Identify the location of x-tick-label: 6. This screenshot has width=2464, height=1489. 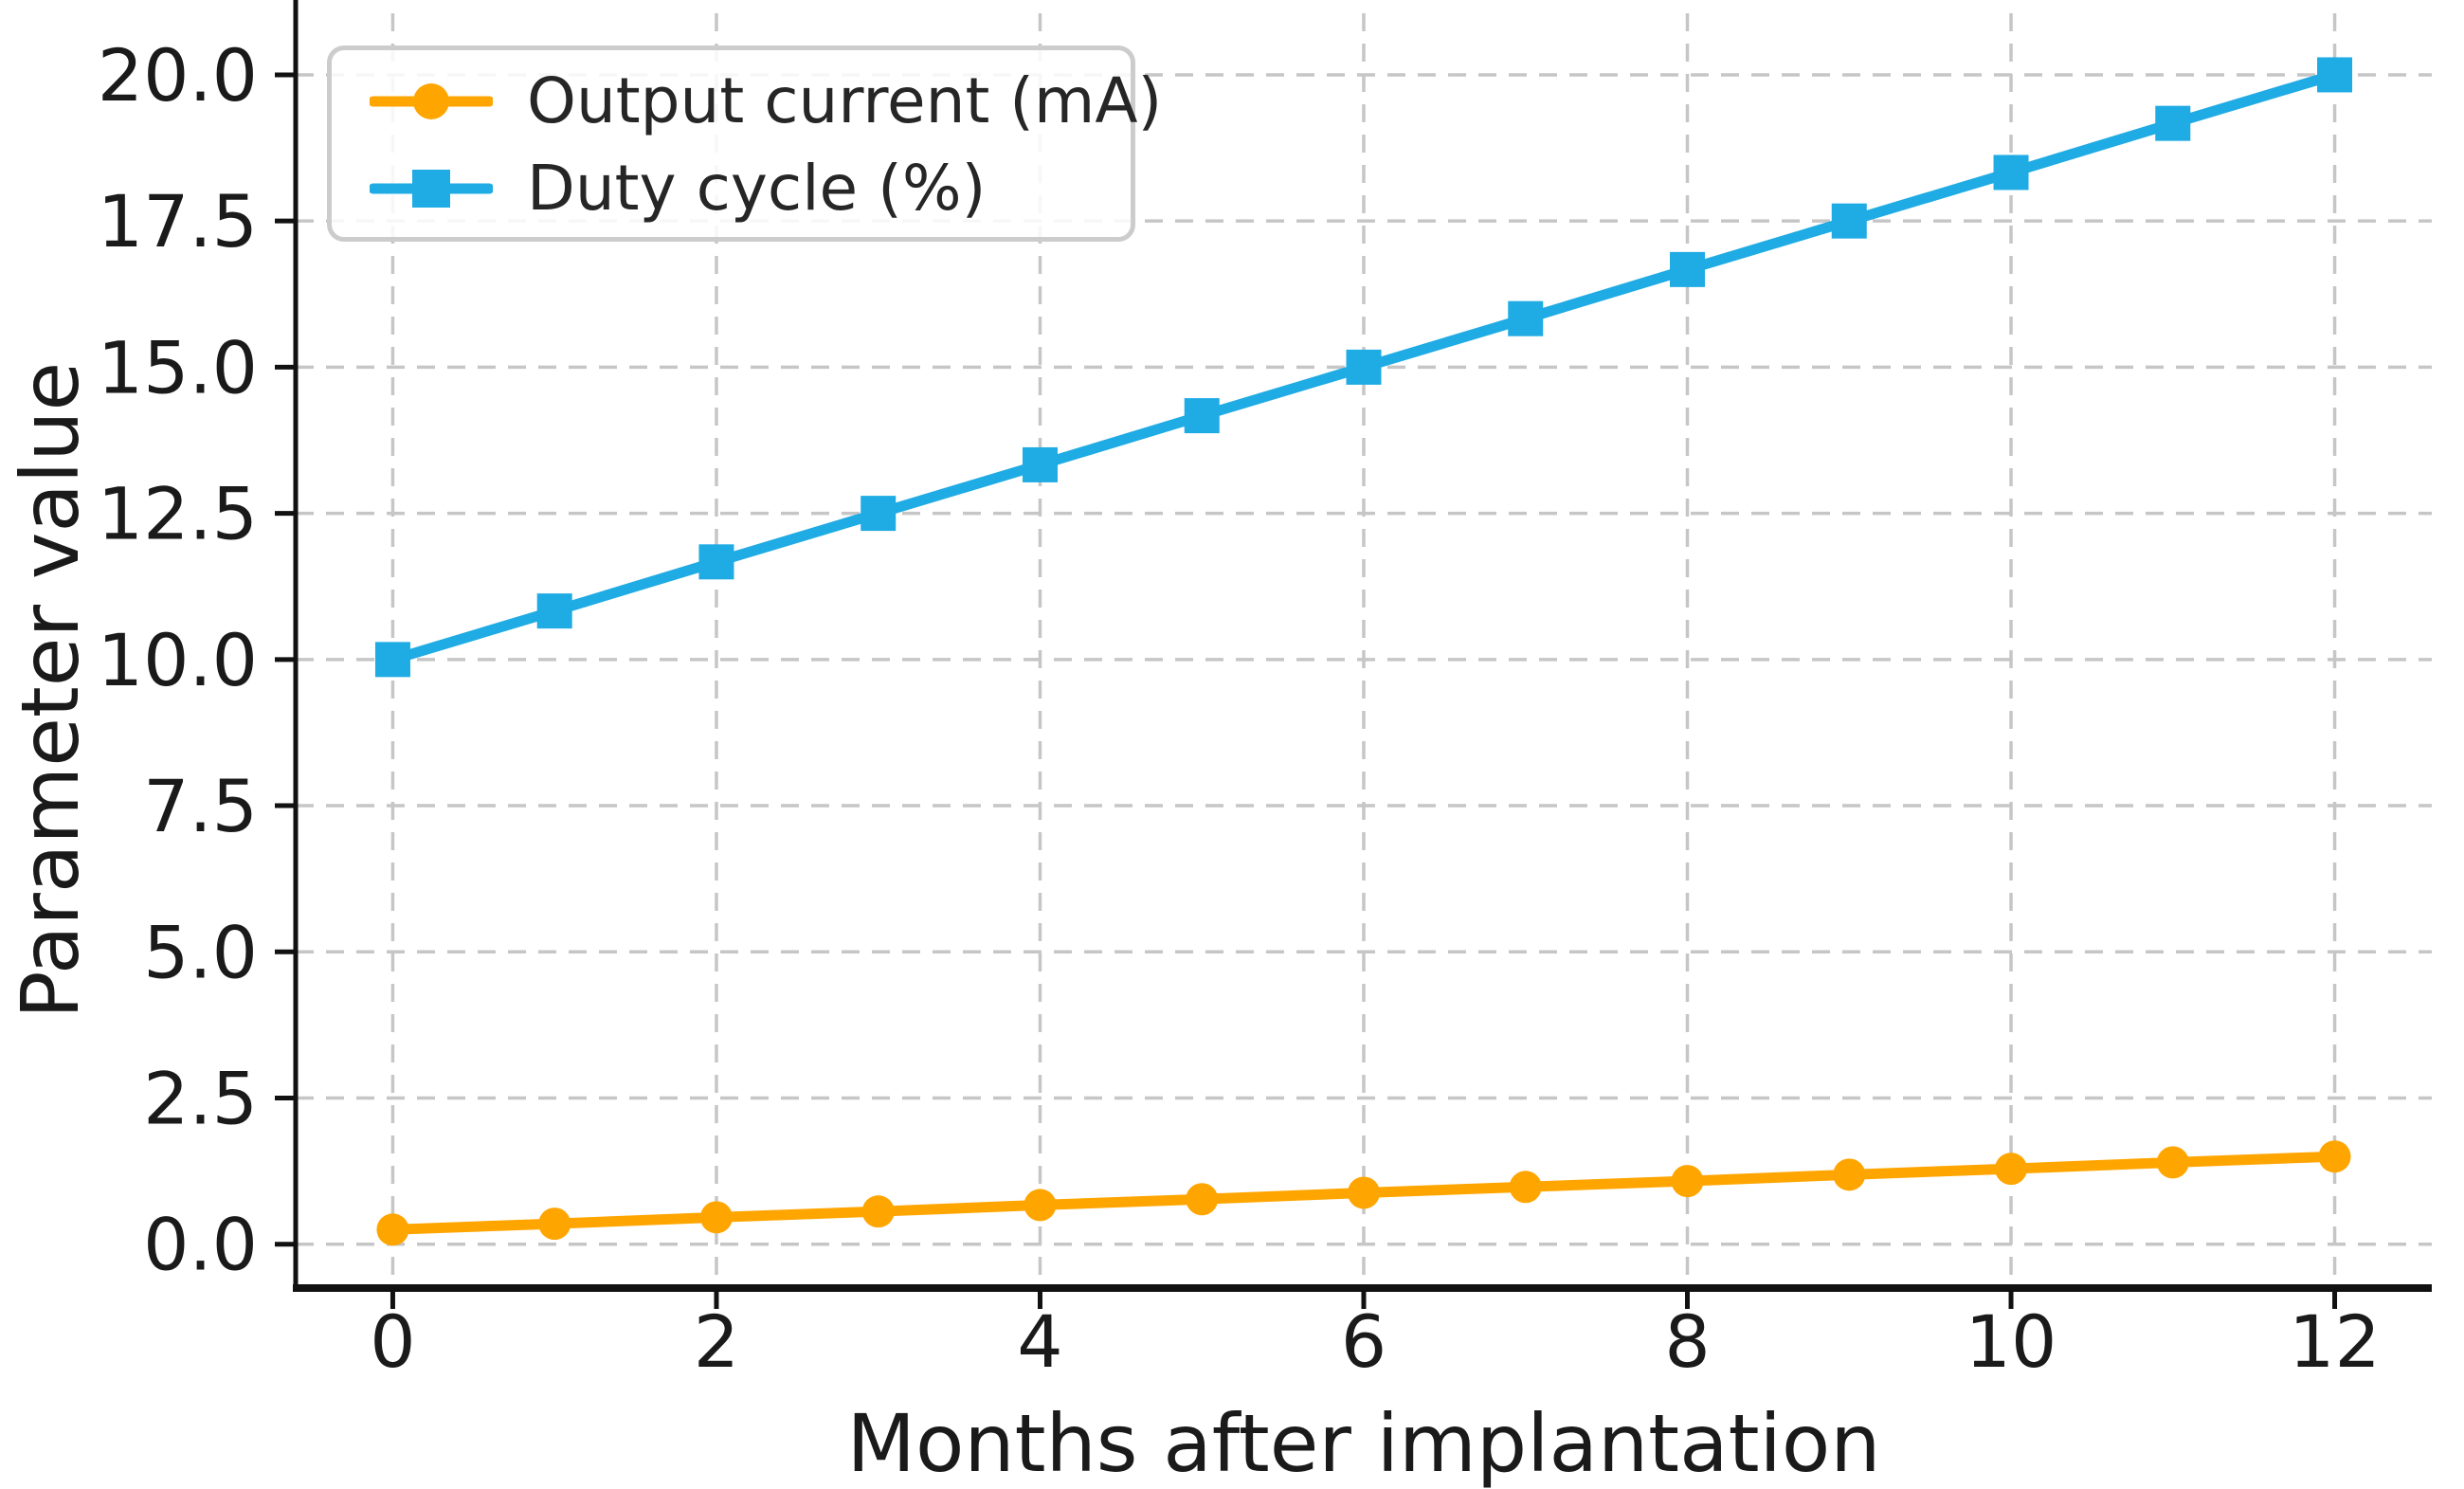
(1364, 1341).